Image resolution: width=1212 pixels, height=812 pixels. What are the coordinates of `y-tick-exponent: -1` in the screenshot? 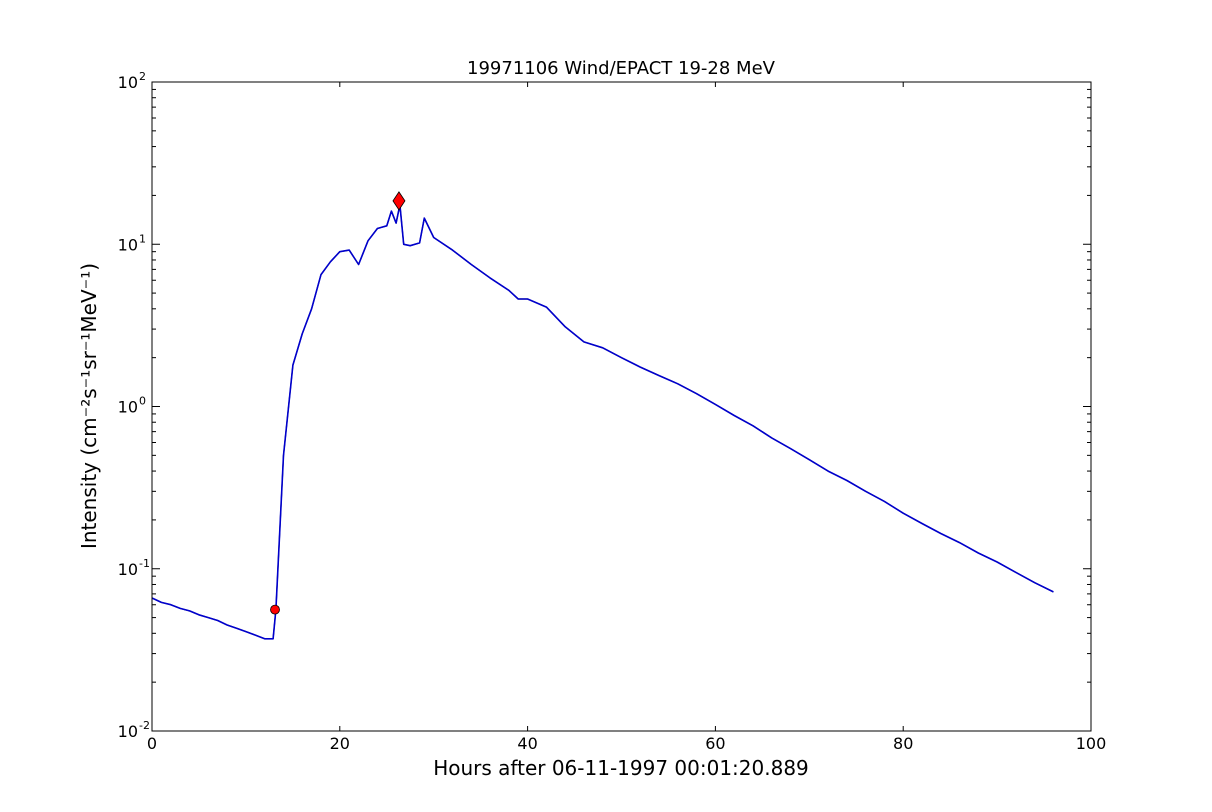 It's located at (144, 563).